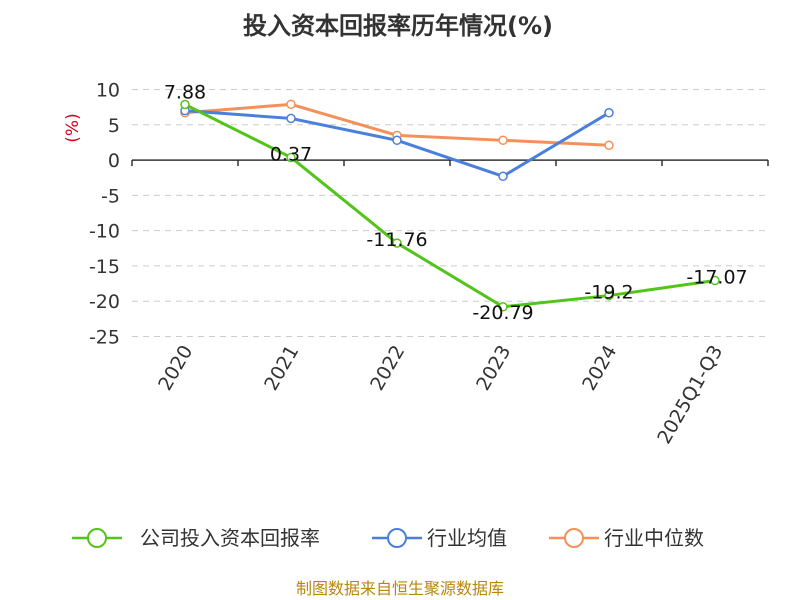 The height and width of the screenshot is (600, 800). Describe the element at coordinates (502, 313) in the screenshot. I see `data-label: -20.79` at that location.